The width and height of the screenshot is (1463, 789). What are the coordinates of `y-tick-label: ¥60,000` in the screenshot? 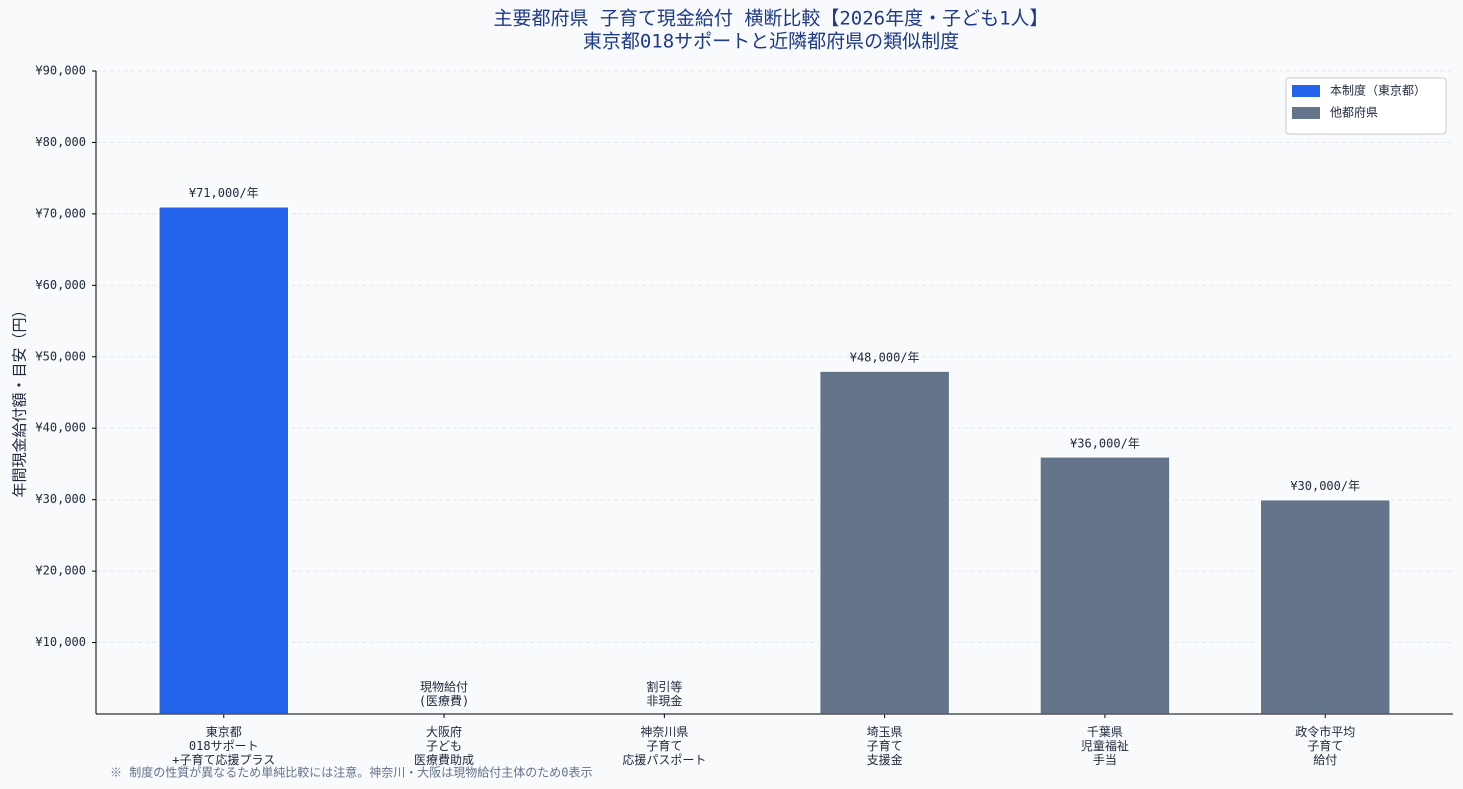 It's located at (60, 285).